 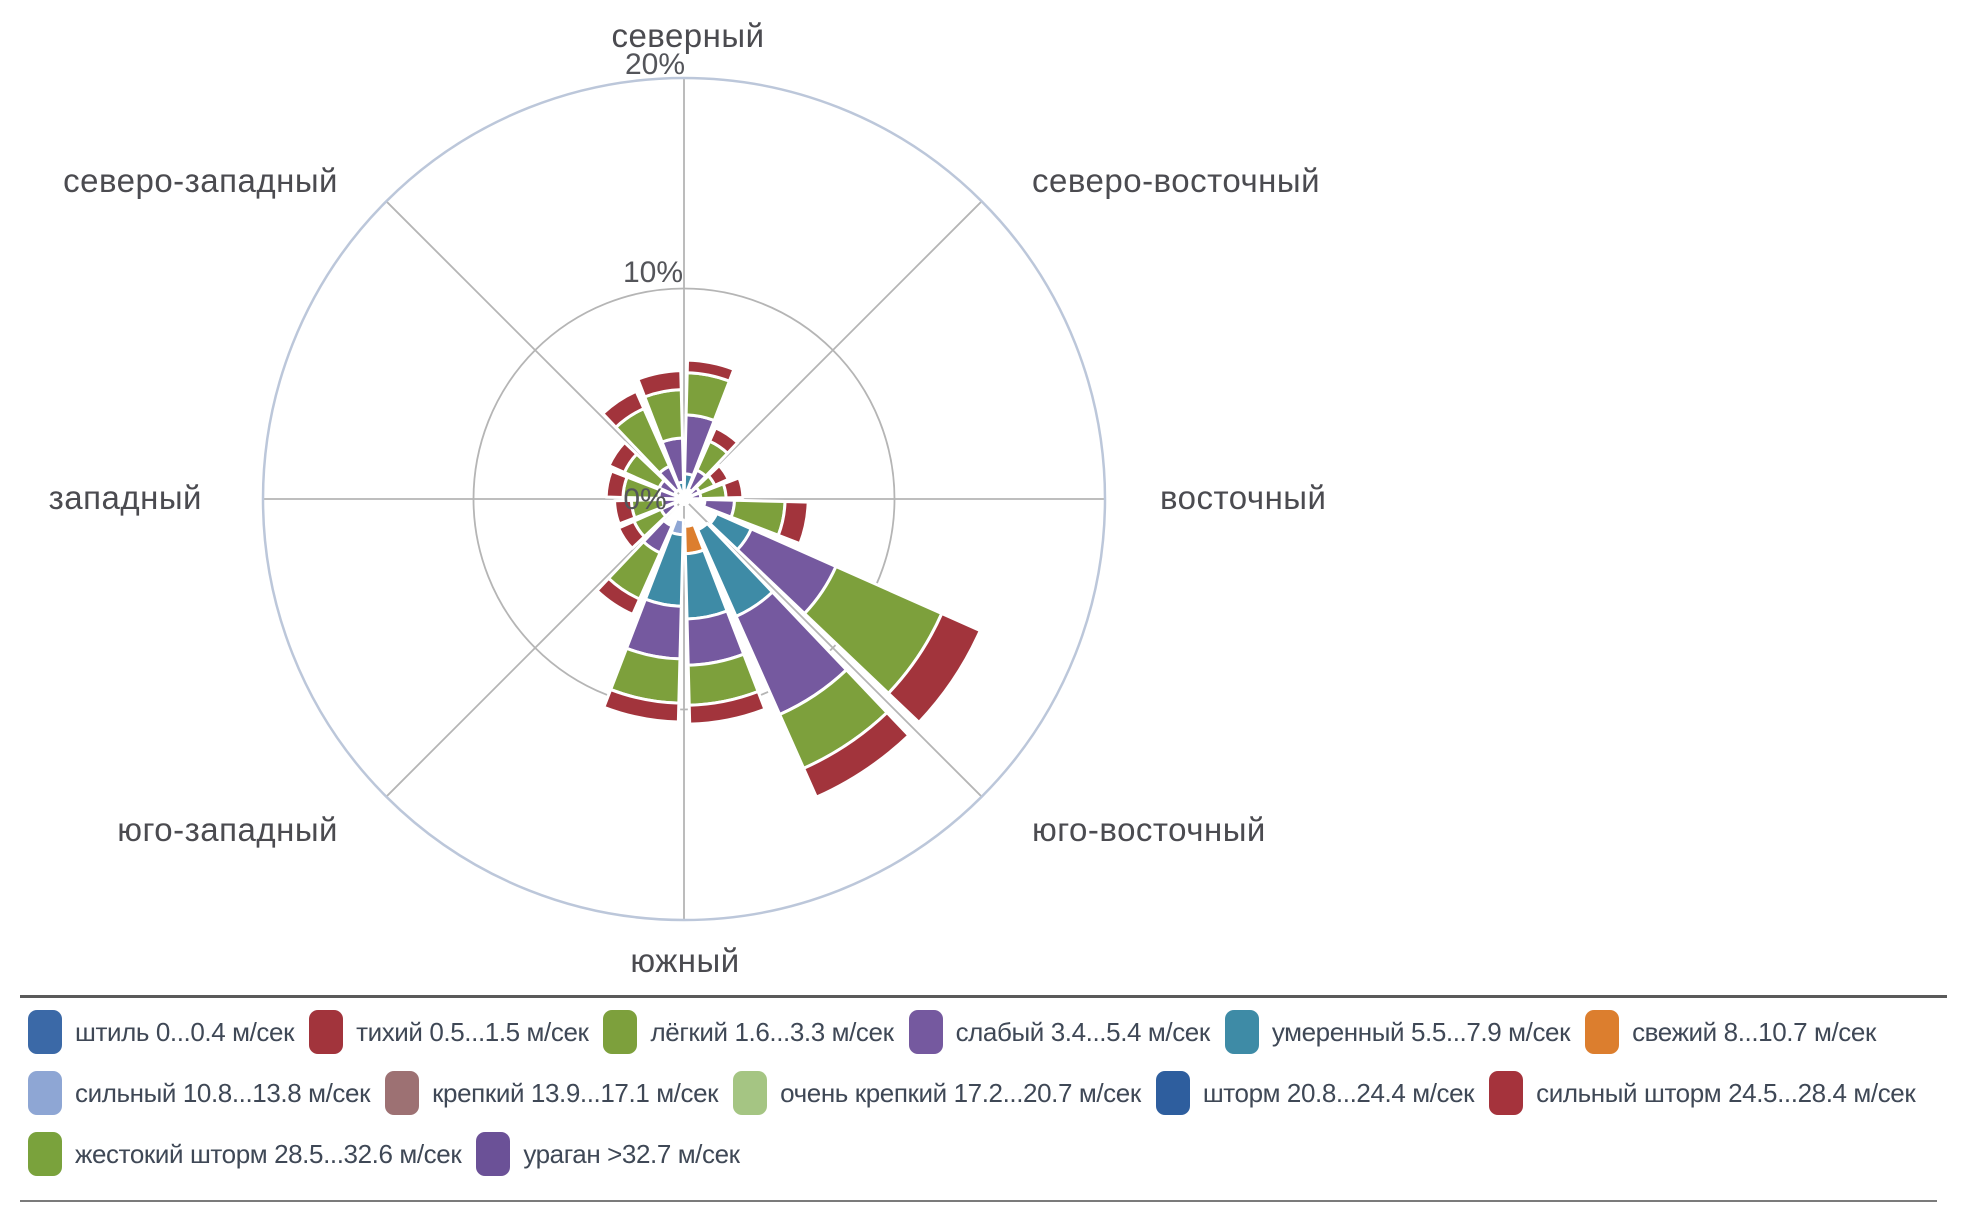 What do you see at coordinates (1506, 1093) in the screenshot?
I see `legend-swatch-strong_storm` at bounding box center [1506, 1093].